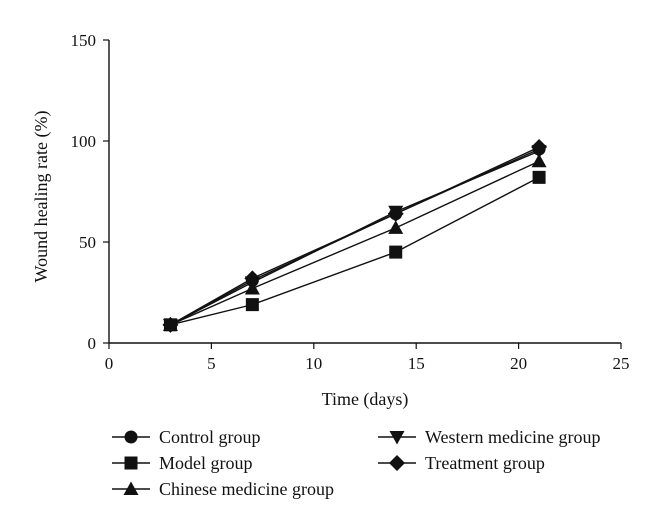 The height and width of the screenshot is (531, 660). What do you see at coordinates (41, 197) in the screenshot?
I see `y-axis-title: Wound healing rate (%)` at bounding box center [41, 197].